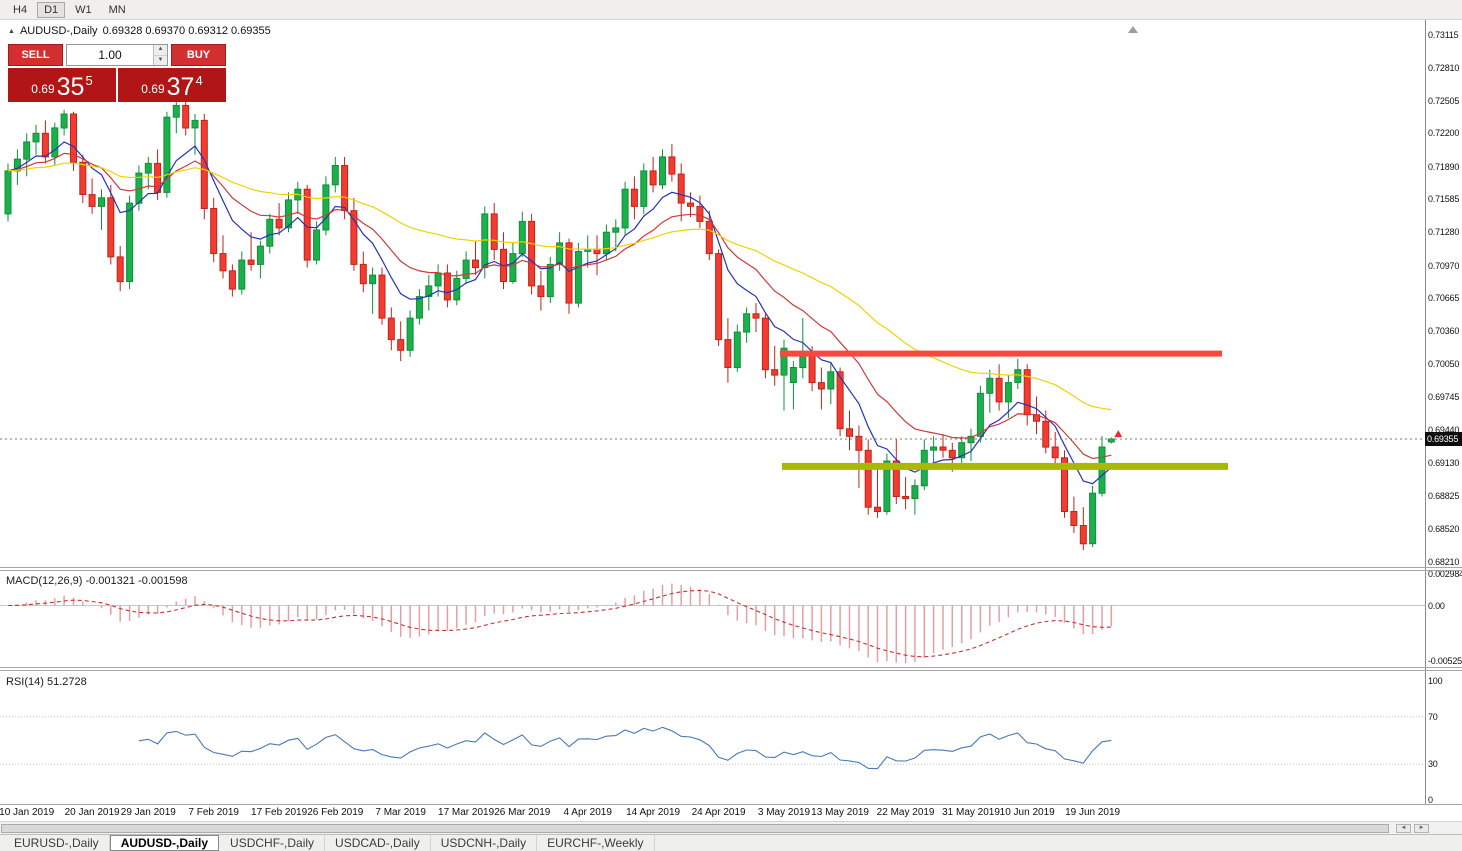 The image size is (1462, 851). Describe the element at coordinates (1444, 331) in the screenshot. I see `axis-label: 0.70360` at that location.